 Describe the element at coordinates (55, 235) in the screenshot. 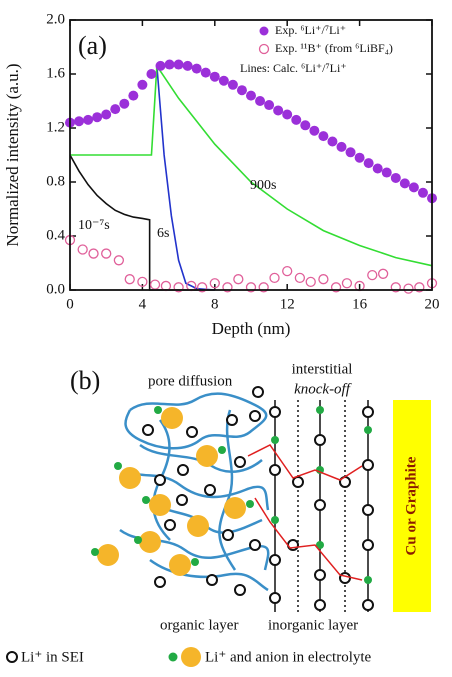

I see `y-tick-label: 0.4` at that location.